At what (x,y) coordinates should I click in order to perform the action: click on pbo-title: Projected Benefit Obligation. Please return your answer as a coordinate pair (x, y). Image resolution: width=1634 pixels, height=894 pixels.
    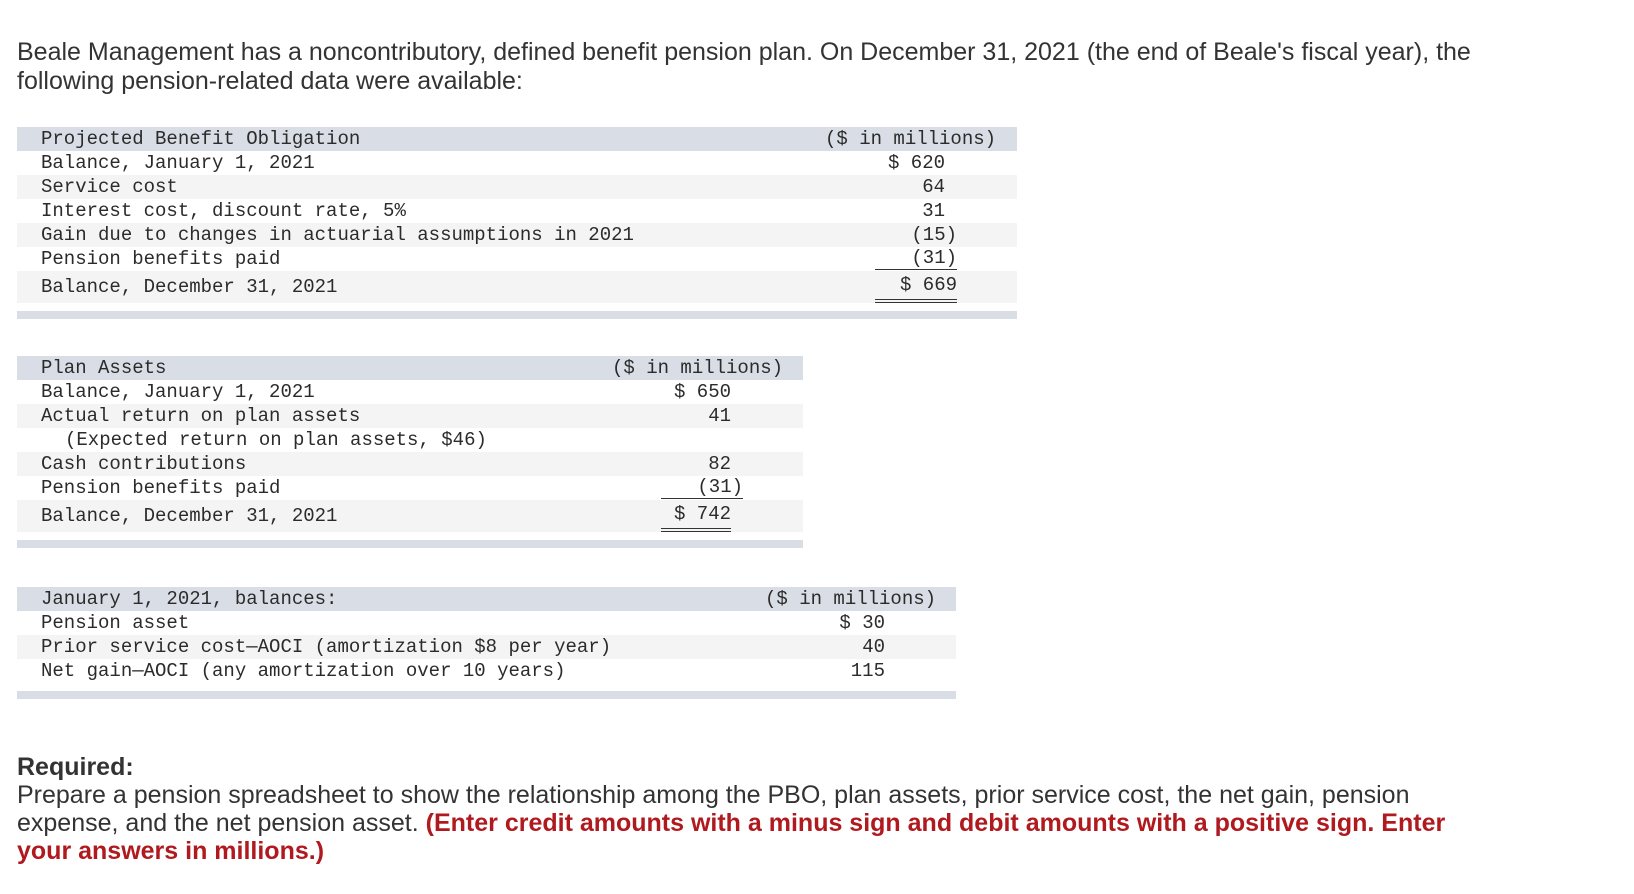
    Looking at the image, I should click on (201, 139).